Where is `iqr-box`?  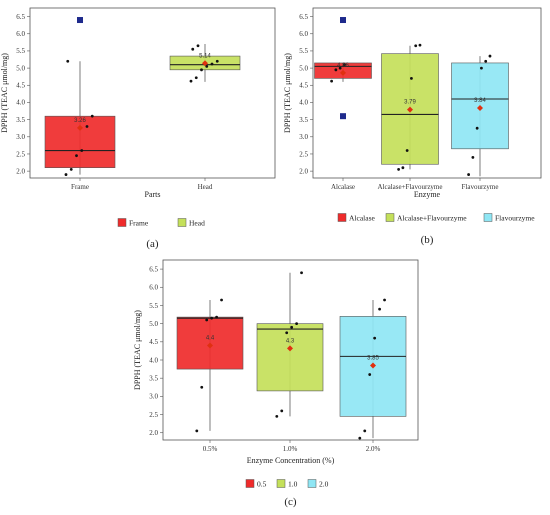 iqr-box is located at coordinates (290, 357).